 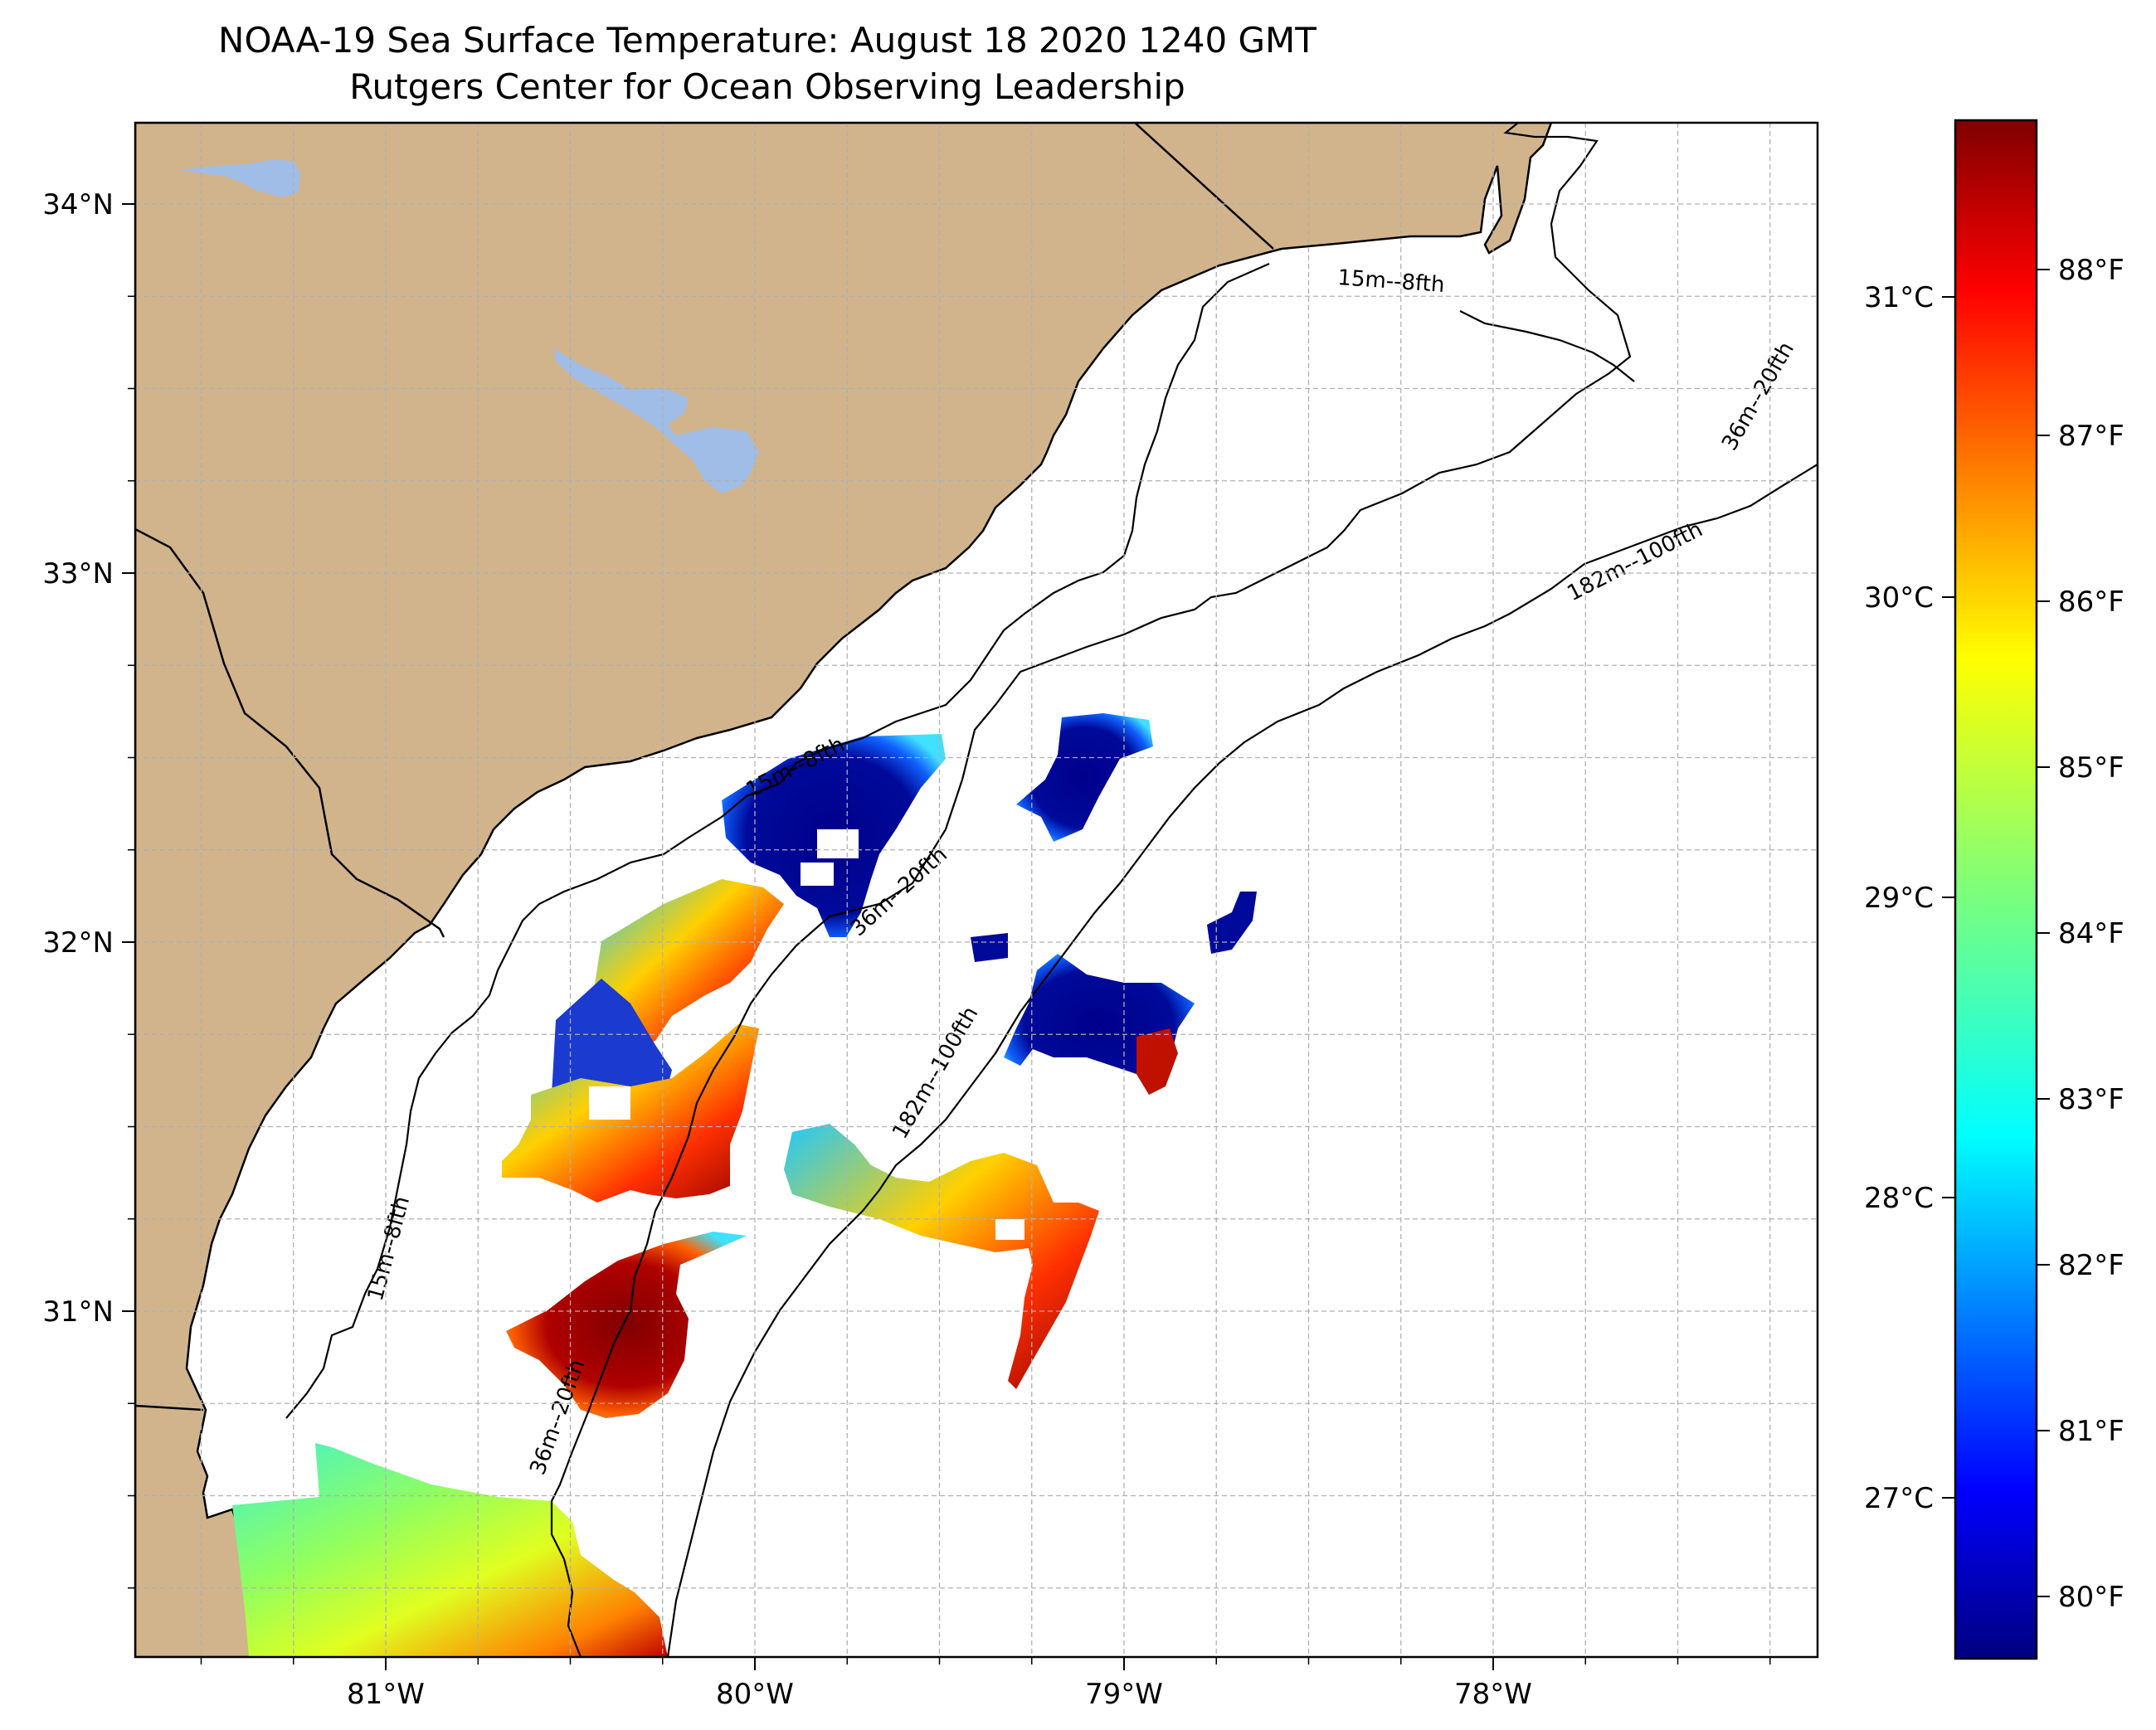 I want to click on lon-tick-label: 81°W, so click(x=386, y=1694).